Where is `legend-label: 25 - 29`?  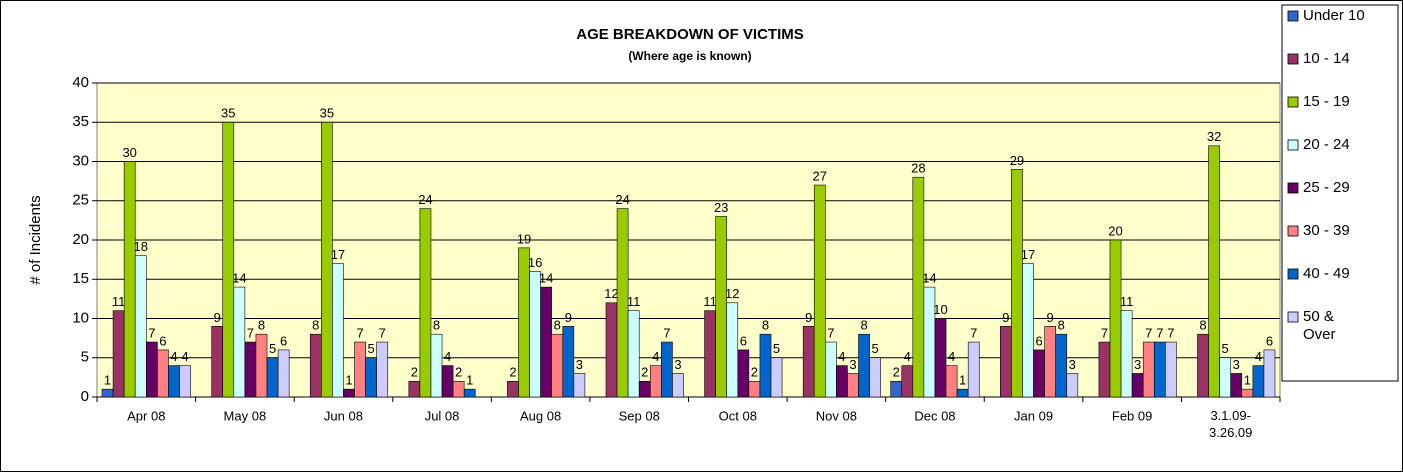 legend-label: 25 - 29 is located at coordinates (1326, 187).